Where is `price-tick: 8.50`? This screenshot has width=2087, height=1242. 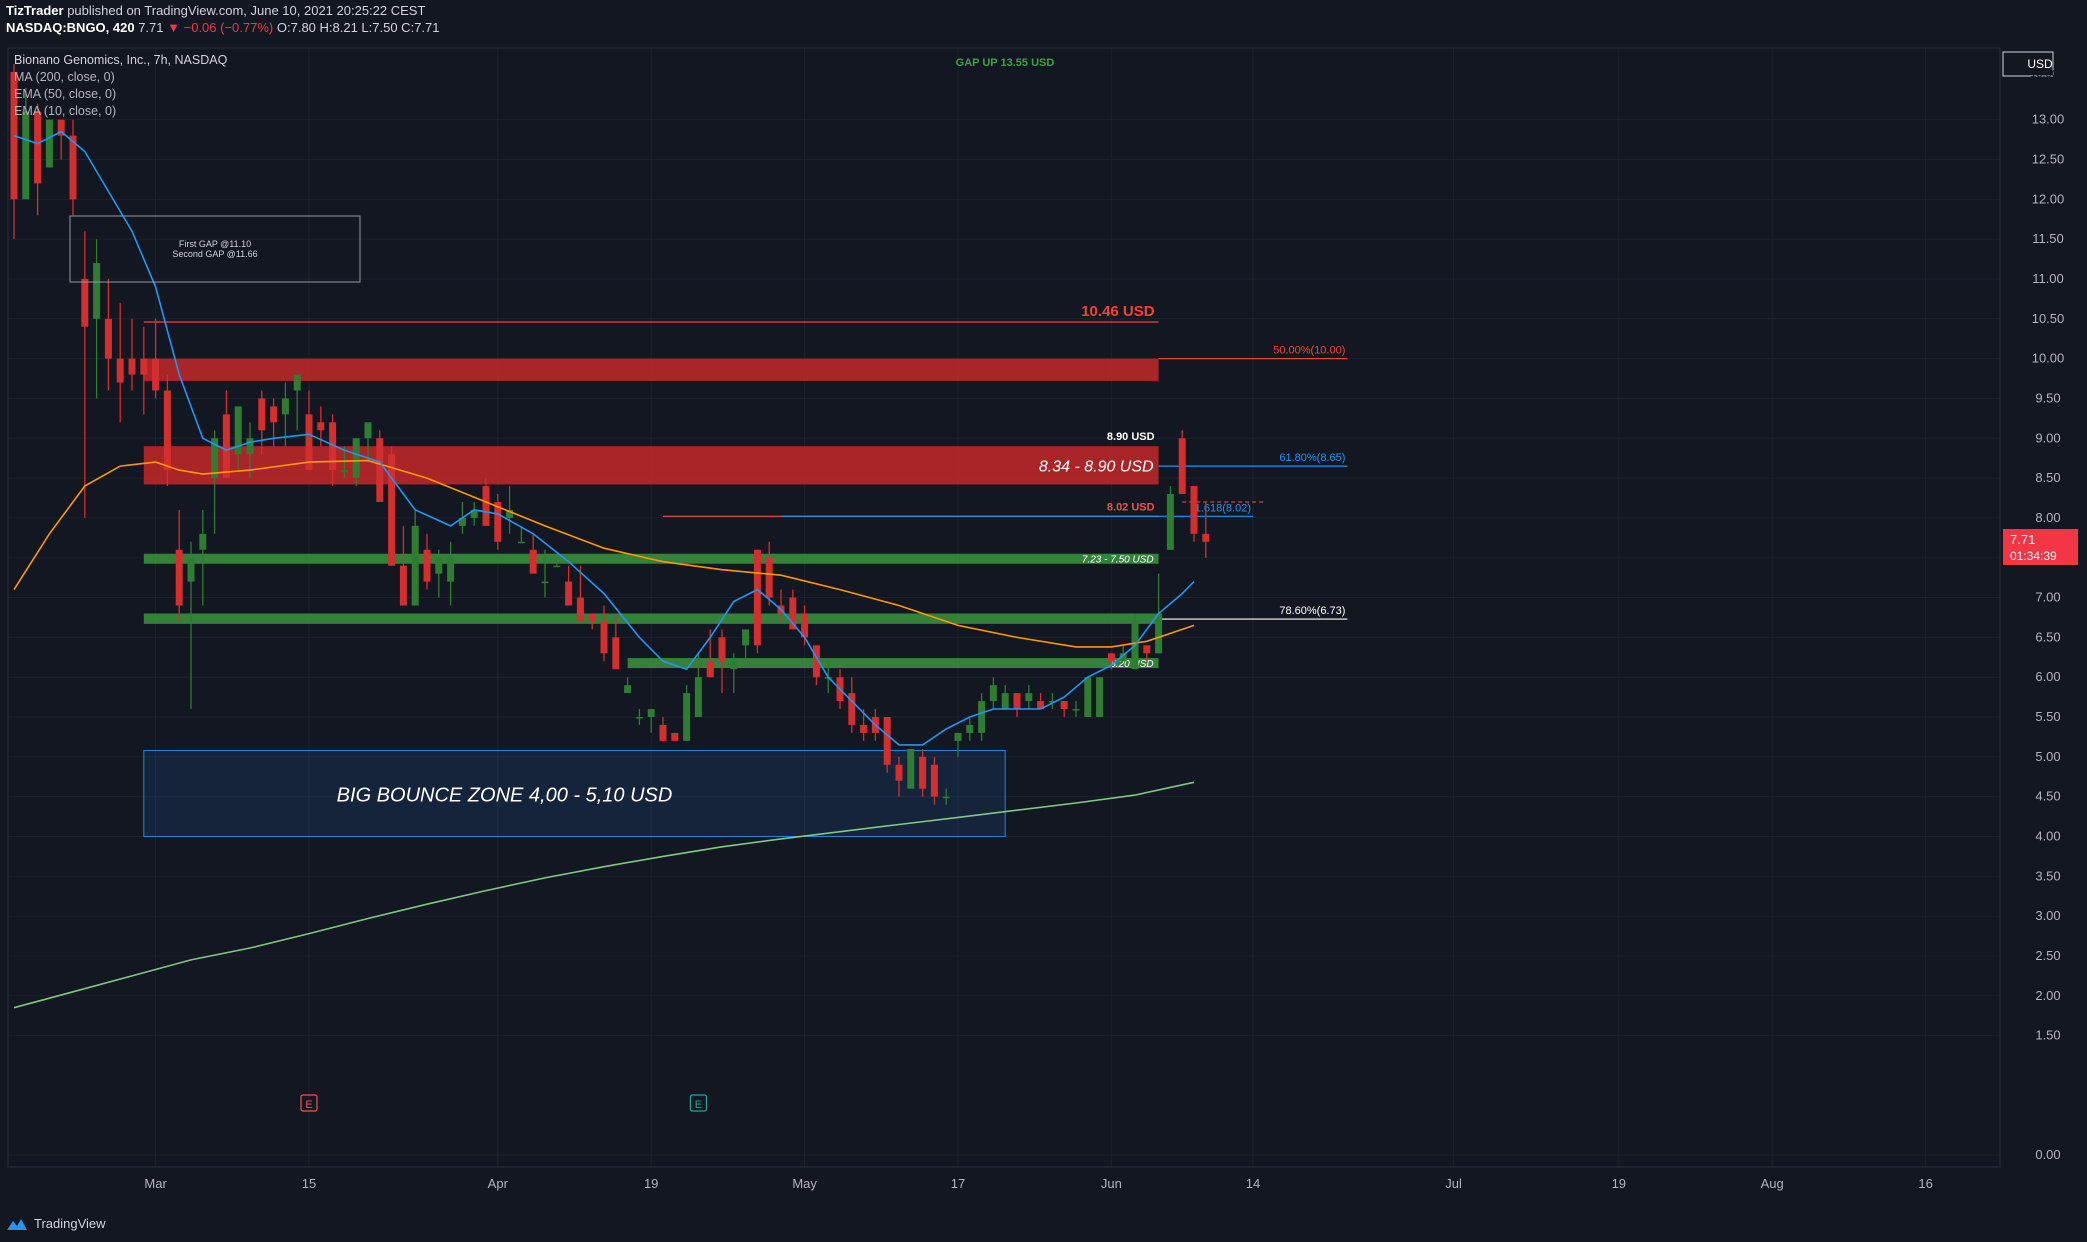 price-tick: 8.50 is located at coordinates (2047, 477).